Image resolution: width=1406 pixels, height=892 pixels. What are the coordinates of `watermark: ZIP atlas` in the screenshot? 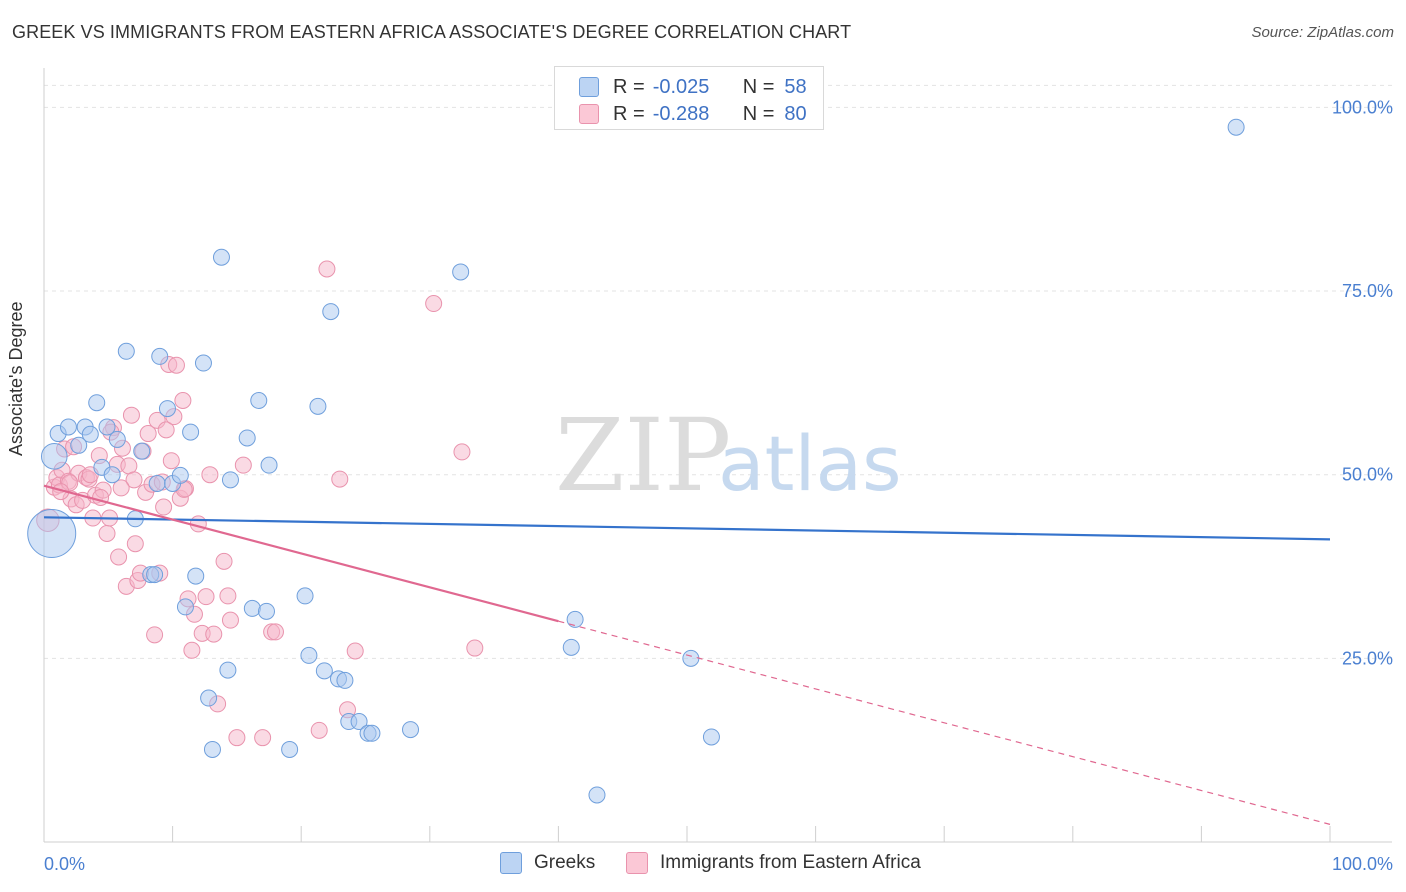 It's located at (728, 455).